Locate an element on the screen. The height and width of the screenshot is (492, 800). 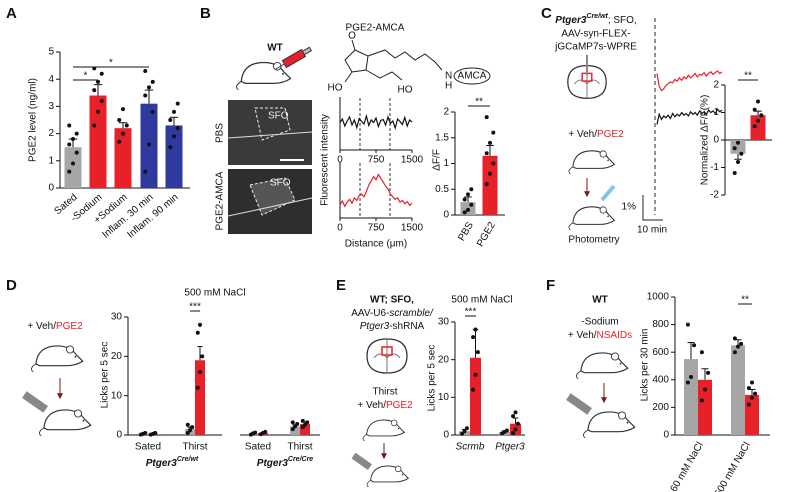
x-tick-label: 1500 is located at coordinates (412, 160).